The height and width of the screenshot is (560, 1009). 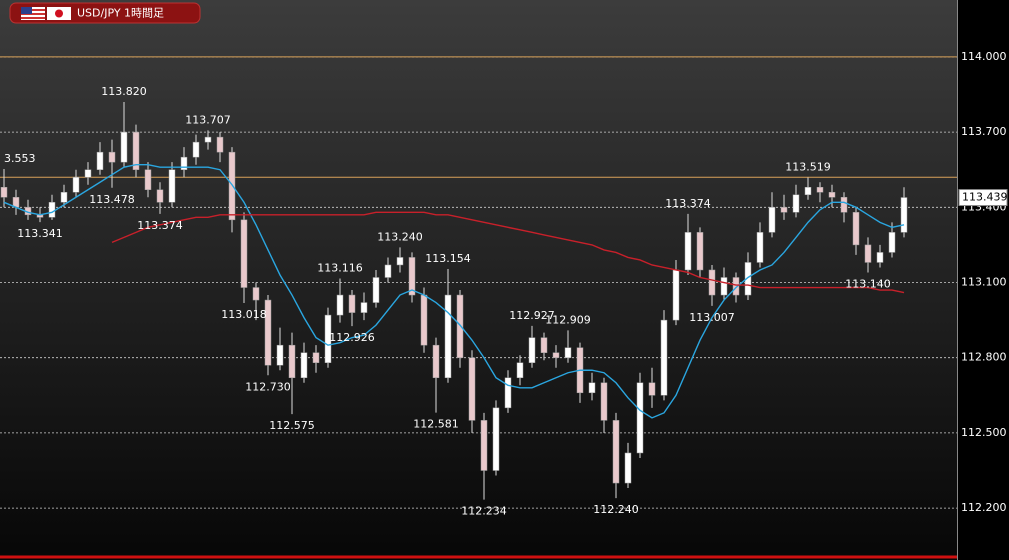 What do you see at coordinates (112, 199) in the screenshot?
I see `extreme-label: 113.478` at bounding box center [112, 199].